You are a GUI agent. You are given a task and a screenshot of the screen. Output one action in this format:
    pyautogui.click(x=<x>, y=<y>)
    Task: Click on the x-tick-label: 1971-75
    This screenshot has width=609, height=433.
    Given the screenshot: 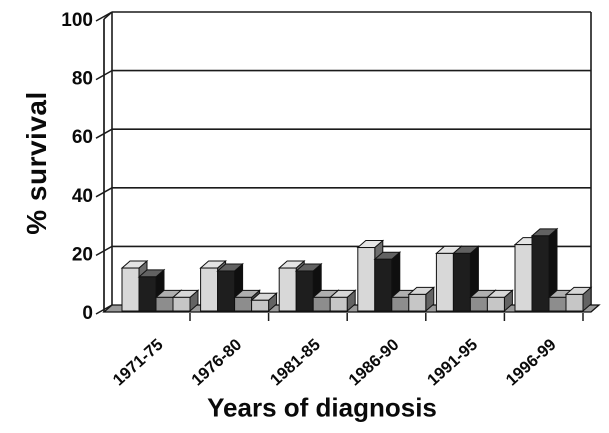 What is the action you would take?
    pyautogui.click(x=138, y=363)
    